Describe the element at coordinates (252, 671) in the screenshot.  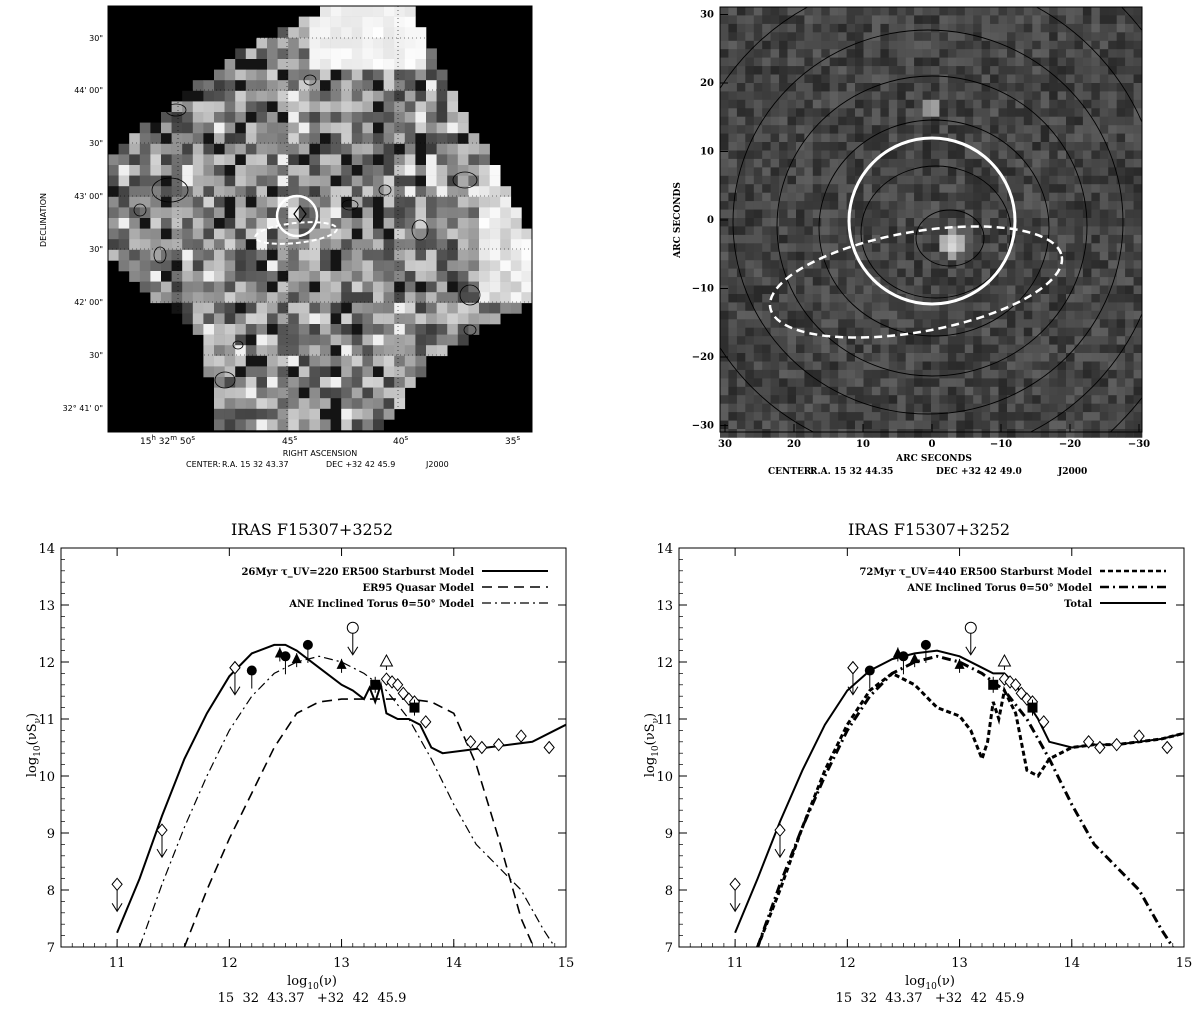
I see `sedL-filled-circle` at that location.